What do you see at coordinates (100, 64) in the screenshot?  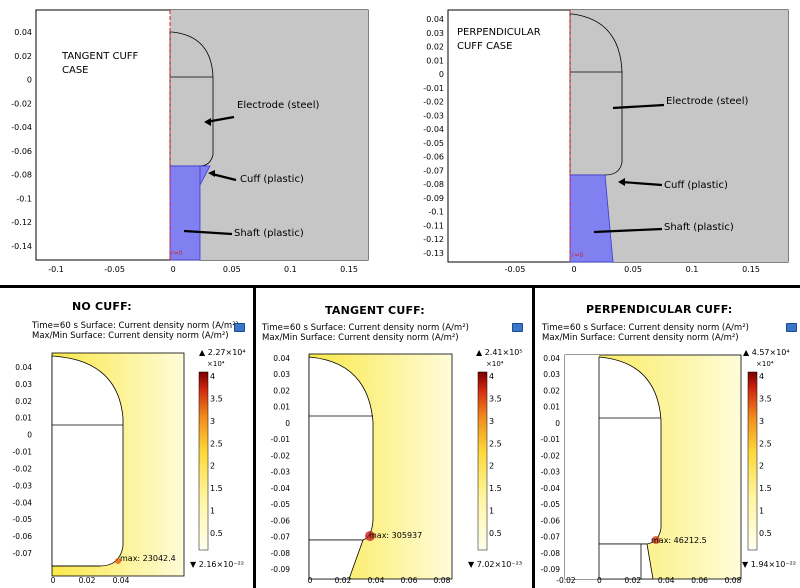 I see `tangent-case-label: TANGENT CUFF CASE` at bounding box center [100, 64].